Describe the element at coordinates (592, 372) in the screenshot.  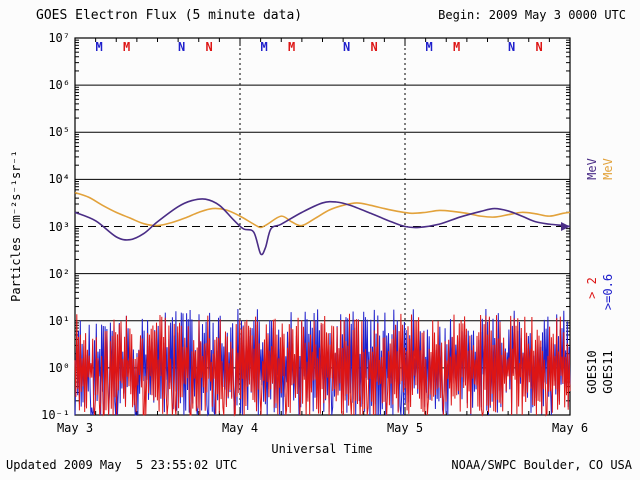
I see `legend-sat-goes10: GOES10` at that location.